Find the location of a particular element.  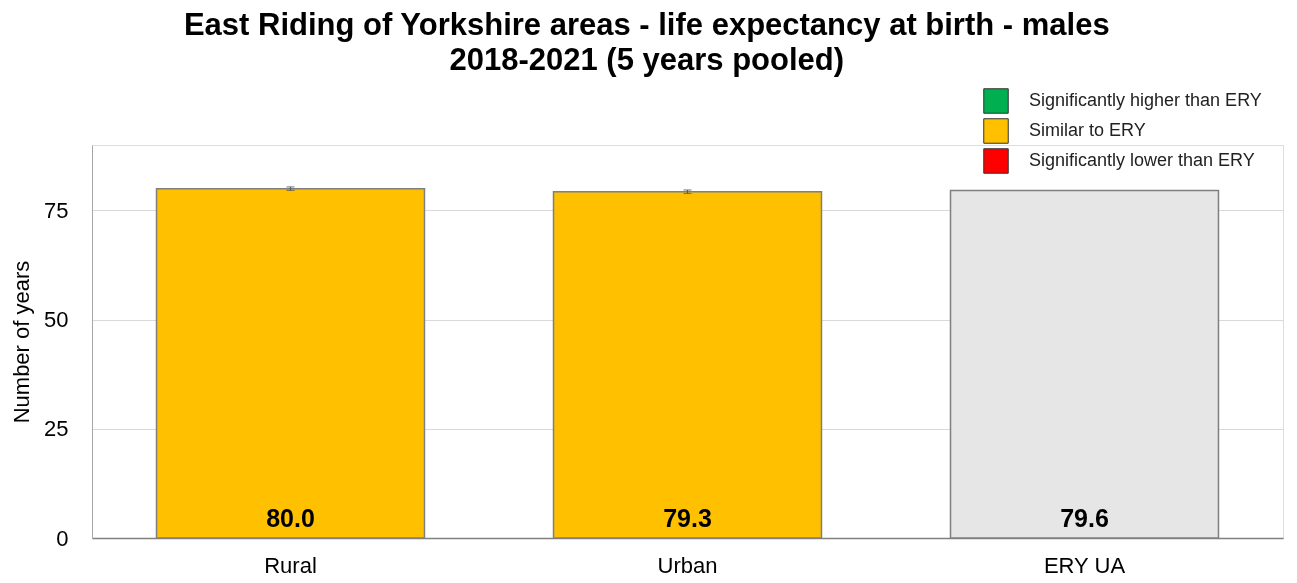

data-label: 79.3 is located at coordinates (687, 518).